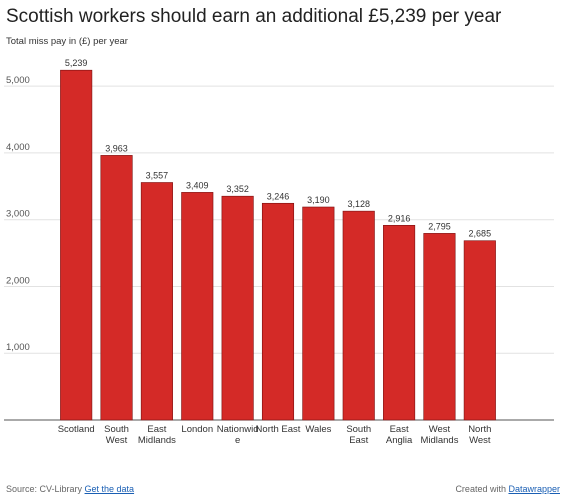 The width and height of the screenshot is (564, 497). I want to click on x-category-label: South West, so click(116, 435).